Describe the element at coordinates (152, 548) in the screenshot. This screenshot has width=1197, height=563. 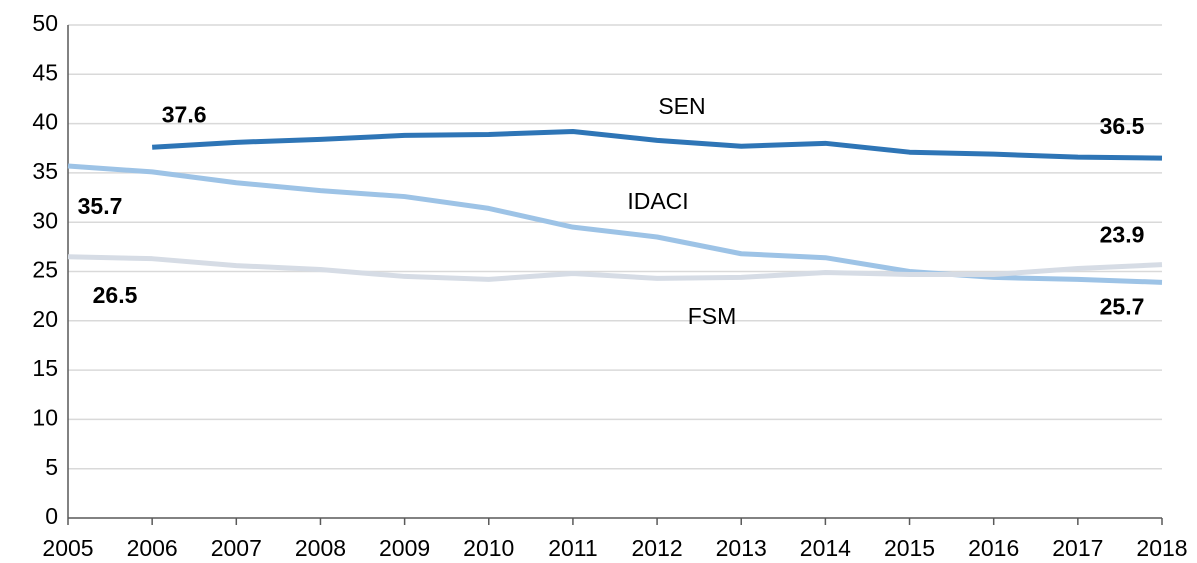
I see `x-tick-label: 2006` at that location.